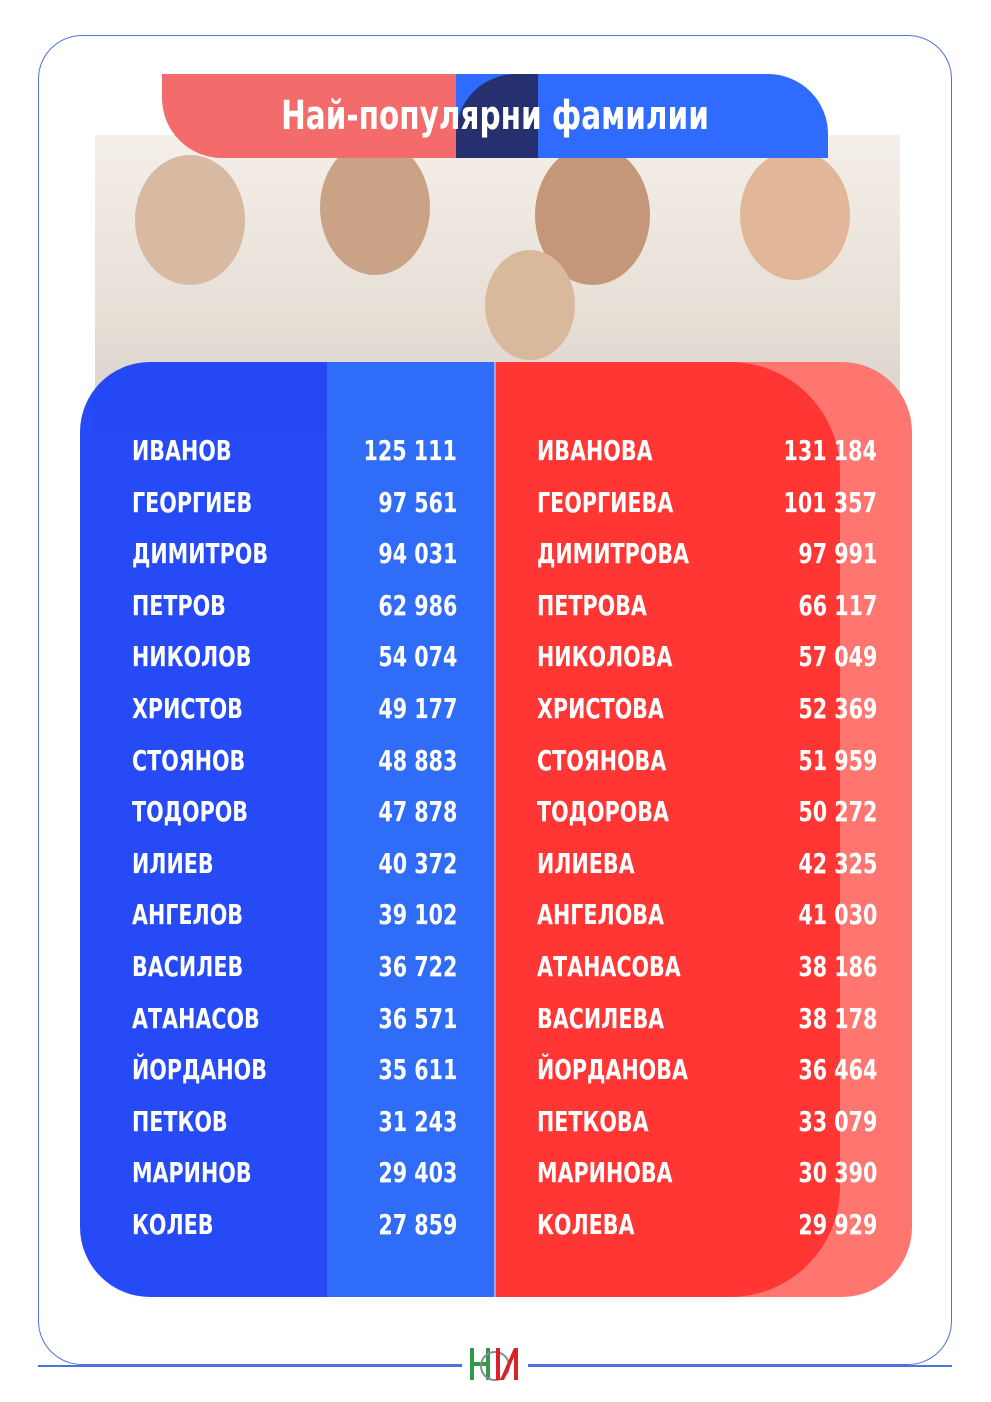  I want to click on table-row: ИЛИЕВ 40 372 ИЛИЕВА 42 325, so click(496, 873).